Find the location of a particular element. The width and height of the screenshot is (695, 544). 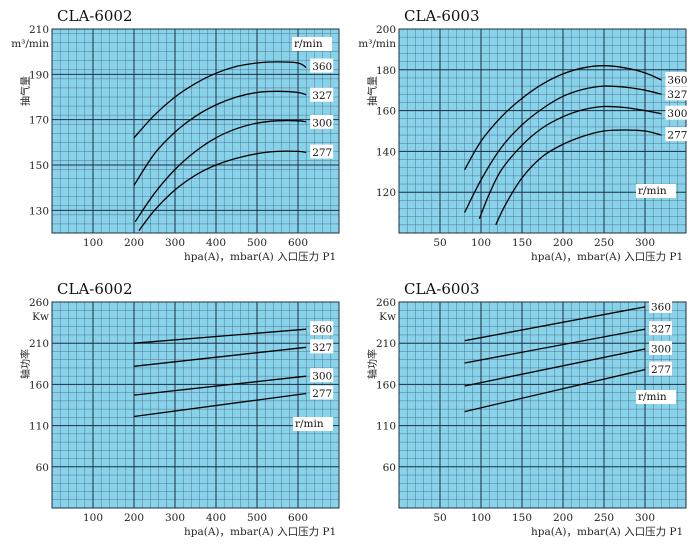

y-tick-label: 130 is located at coordinates (39, 211).